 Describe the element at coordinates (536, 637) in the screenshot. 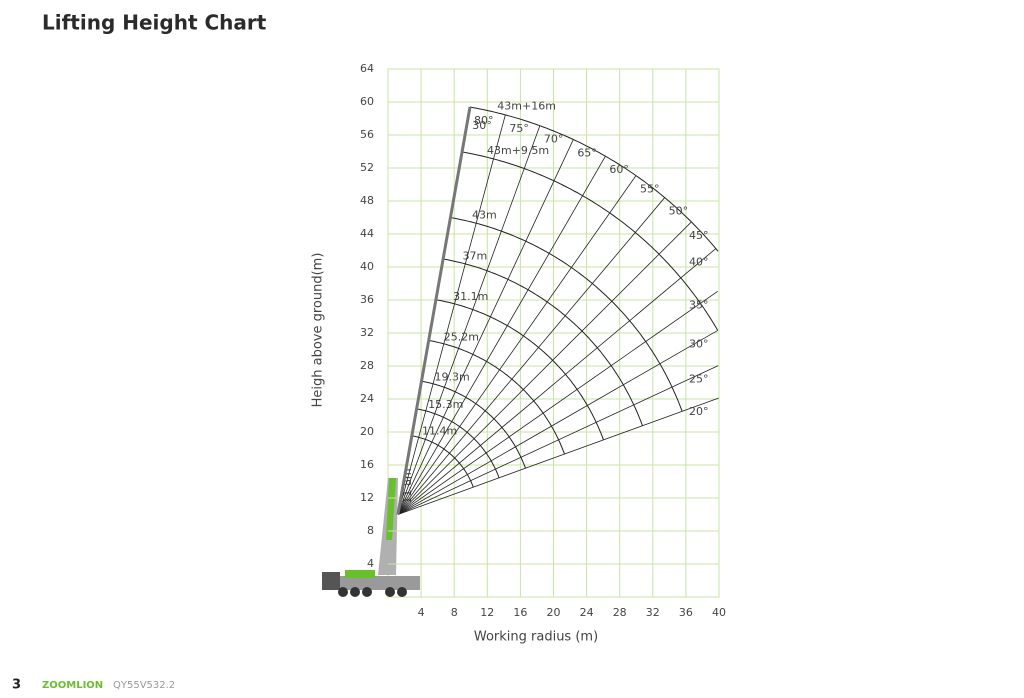

I see `x-axis-label: Working radius (m)` at that location.